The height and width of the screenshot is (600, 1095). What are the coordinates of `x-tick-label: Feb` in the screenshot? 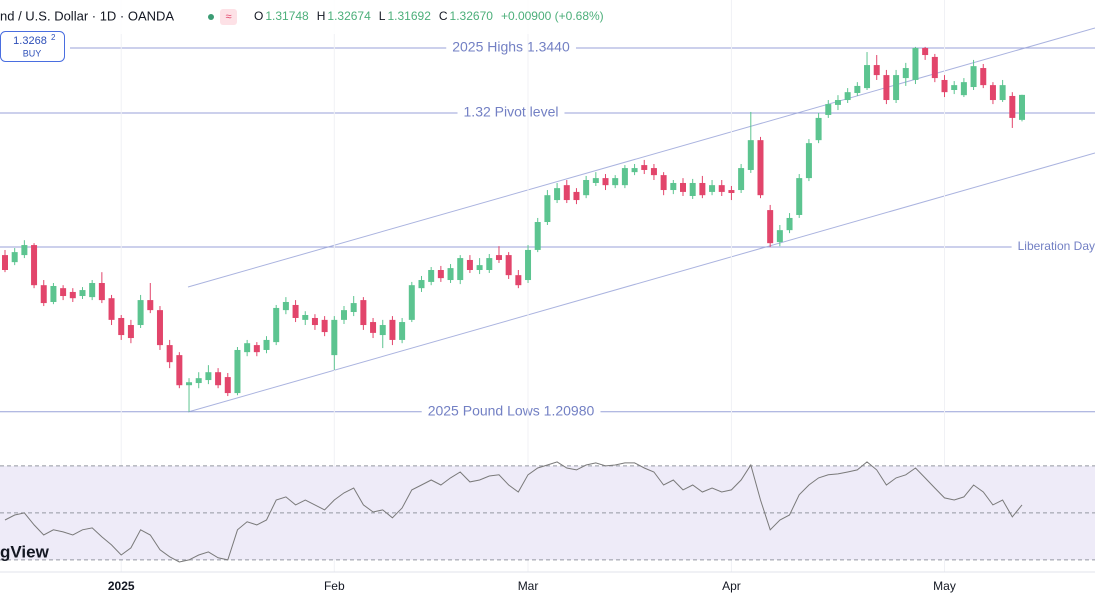 It's located at (334, 586).